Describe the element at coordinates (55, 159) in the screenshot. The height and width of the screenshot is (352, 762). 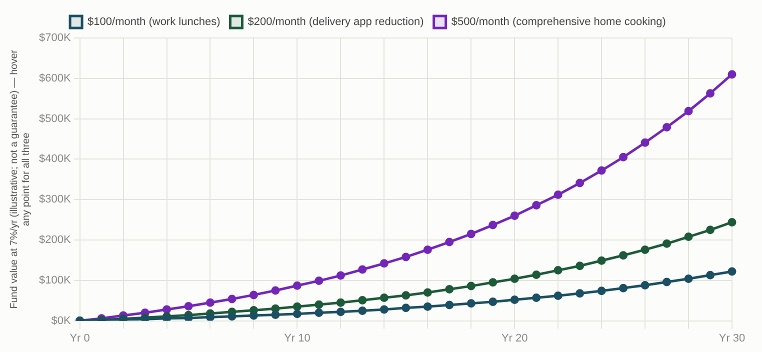
I see `y-tick-label: $400K` at that location.